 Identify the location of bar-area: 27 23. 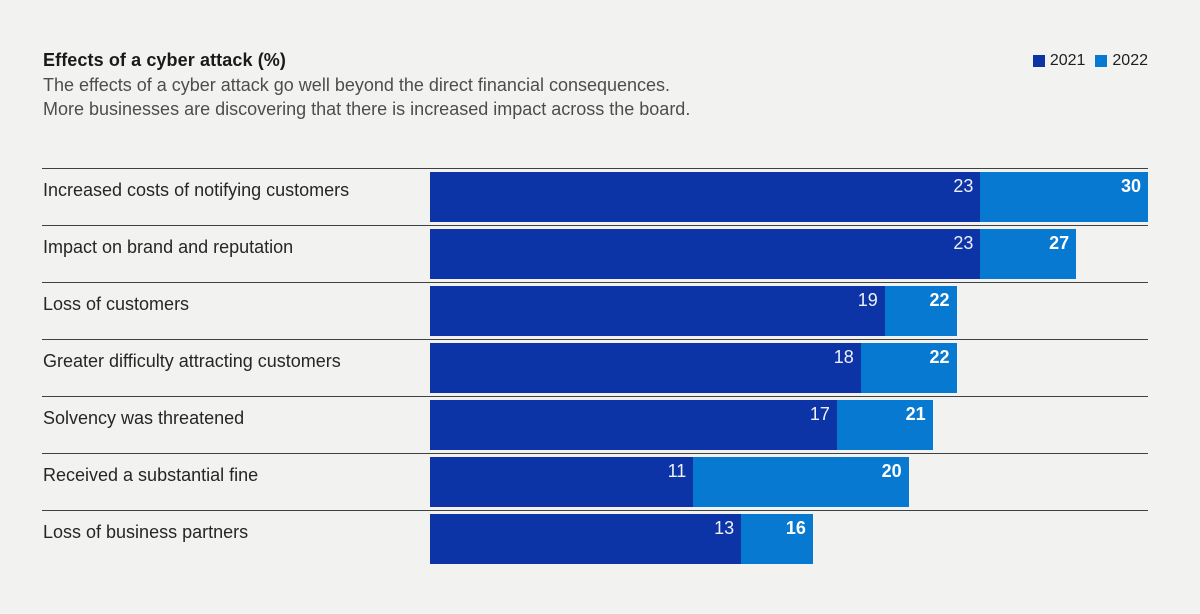
(789, 254).